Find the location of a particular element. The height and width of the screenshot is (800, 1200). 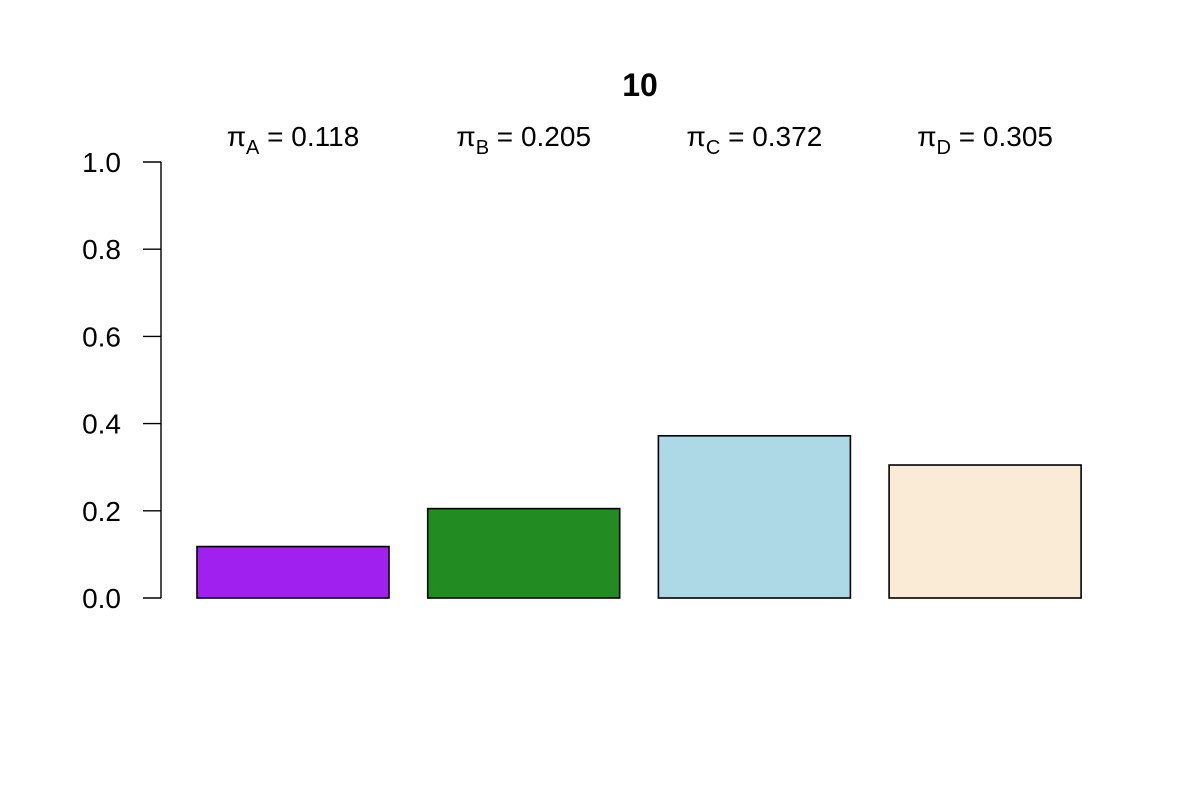

y-tick-label: 1.0 is located at coordinates (101, 162).